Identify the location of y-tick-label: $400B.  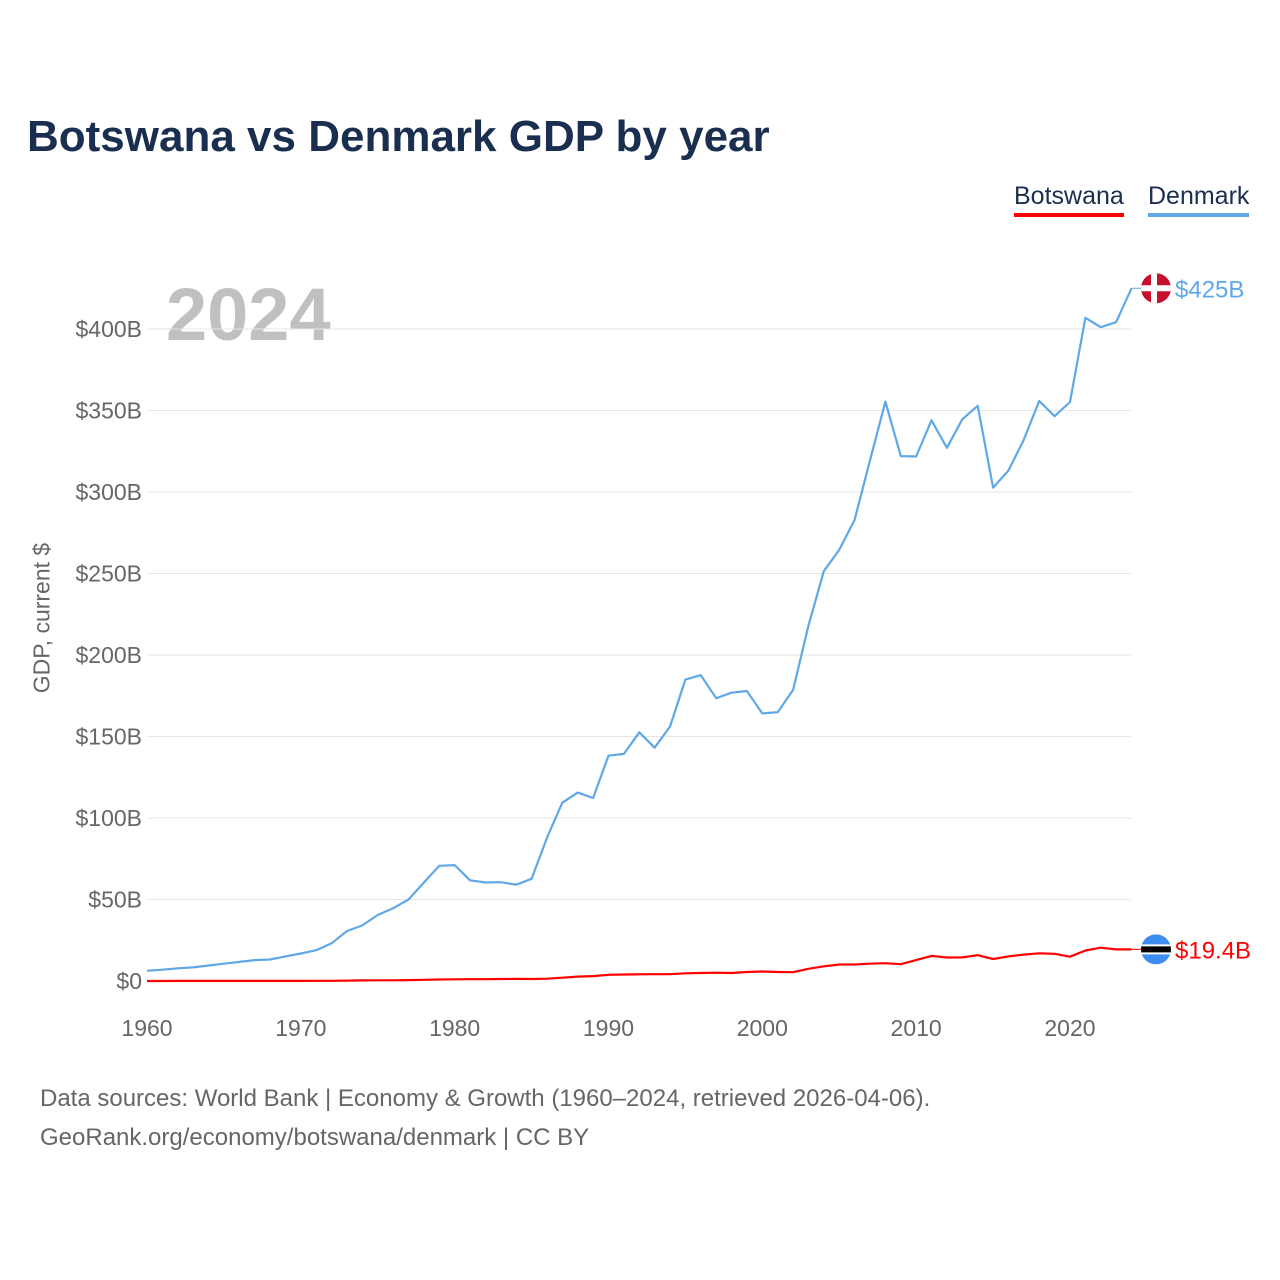
(108, 329).